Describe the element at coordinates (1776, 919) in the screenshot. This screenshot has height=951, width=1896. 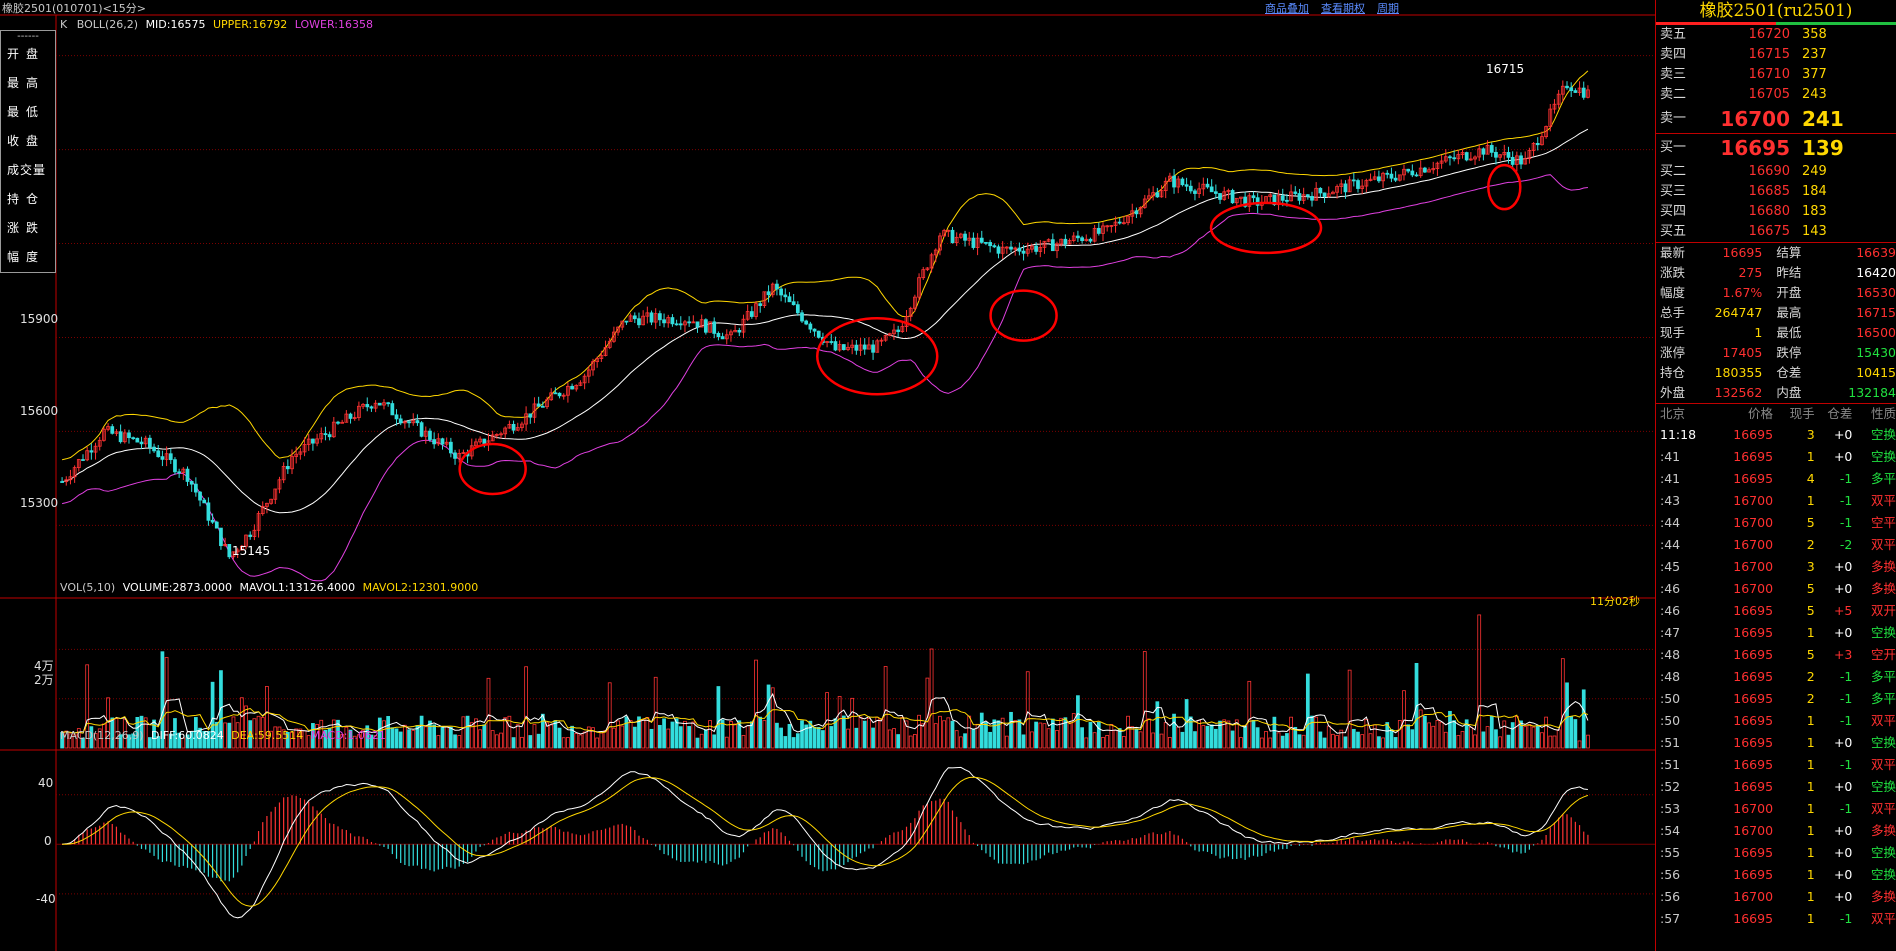
I see `tick-row: :57 16695 1 -1 双平` at that location.